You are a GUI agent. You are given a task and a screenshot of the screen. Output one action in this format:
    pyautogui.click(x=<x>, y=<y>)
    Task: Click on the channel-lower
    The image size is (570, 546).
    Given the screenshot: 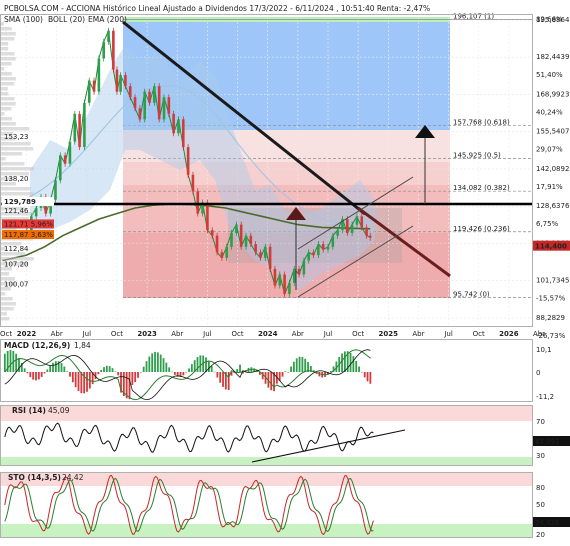 What is the action you would take?
    pyautogui.click(x=355, y=261)
    